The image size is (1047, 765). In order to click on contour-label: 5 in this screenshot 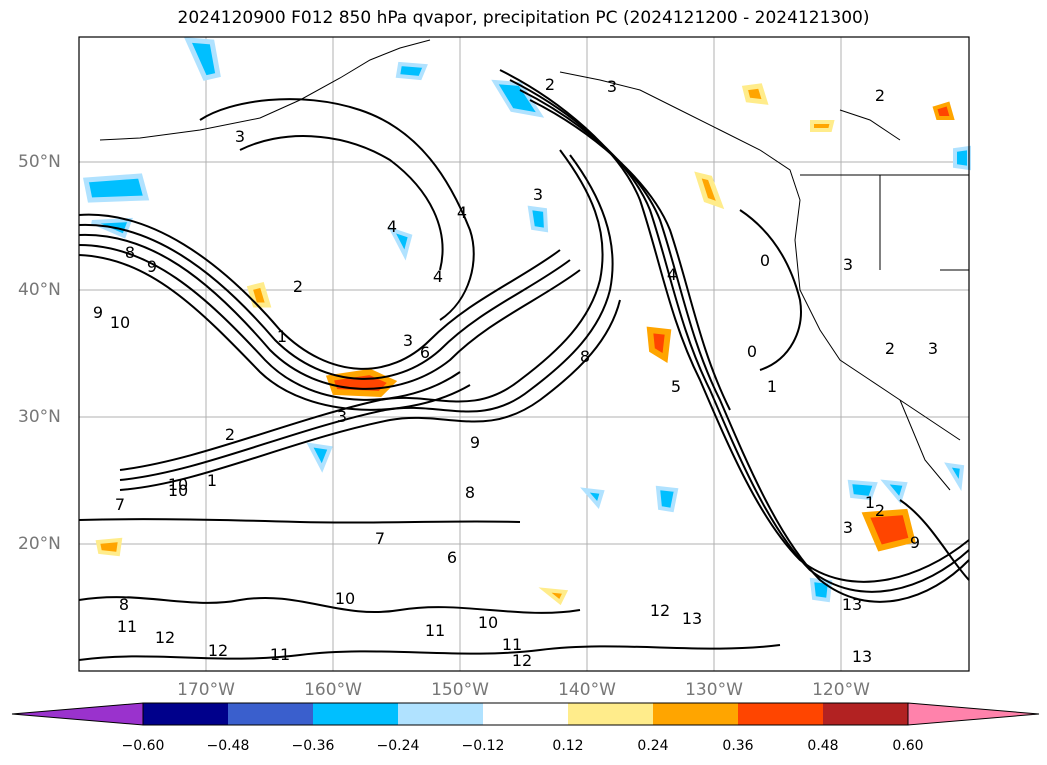, I will do `click(676, 386)`.